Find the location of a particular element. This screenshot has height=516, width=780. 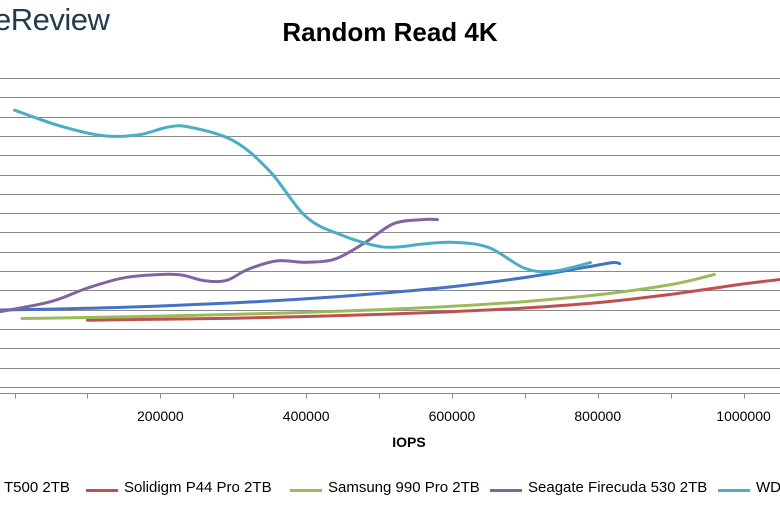

x-axis-label: IOPS is located at coordinates (408, 442).